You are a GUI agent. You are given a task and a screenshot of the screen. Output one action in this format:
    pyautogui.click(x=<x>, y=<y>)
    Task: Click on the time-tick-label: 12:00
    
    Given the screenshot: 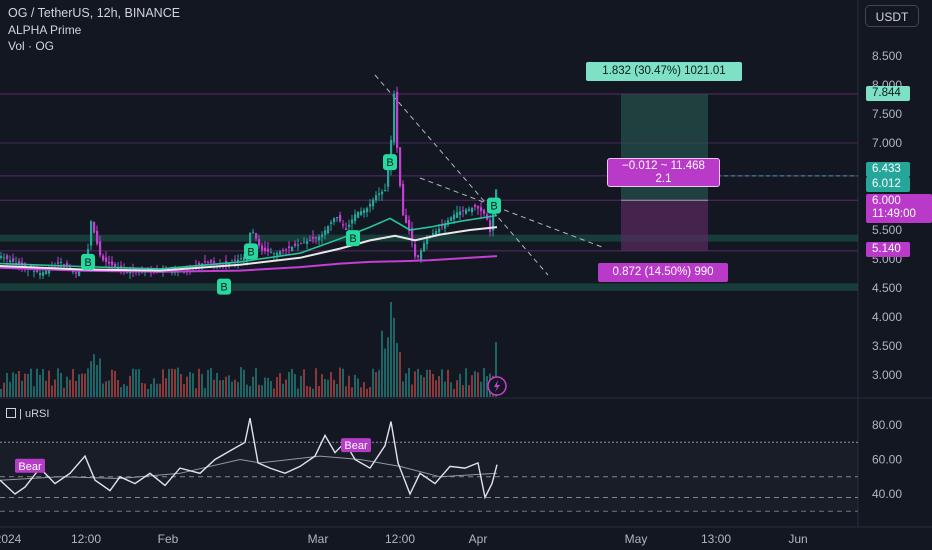 What is the action you would take?
    pyautogui.click(x=86, y=539)
    